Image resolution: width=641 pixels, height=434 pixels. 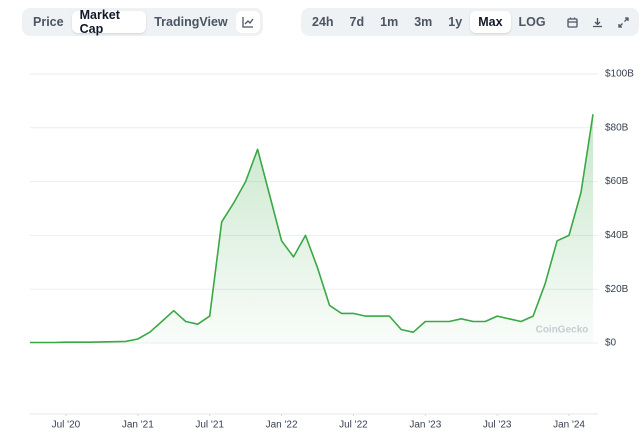 What do you see at coordinates (425, 425) in the screenshot?
I see `x-tick-label: Jan '23` at bounding box center [425, 425].